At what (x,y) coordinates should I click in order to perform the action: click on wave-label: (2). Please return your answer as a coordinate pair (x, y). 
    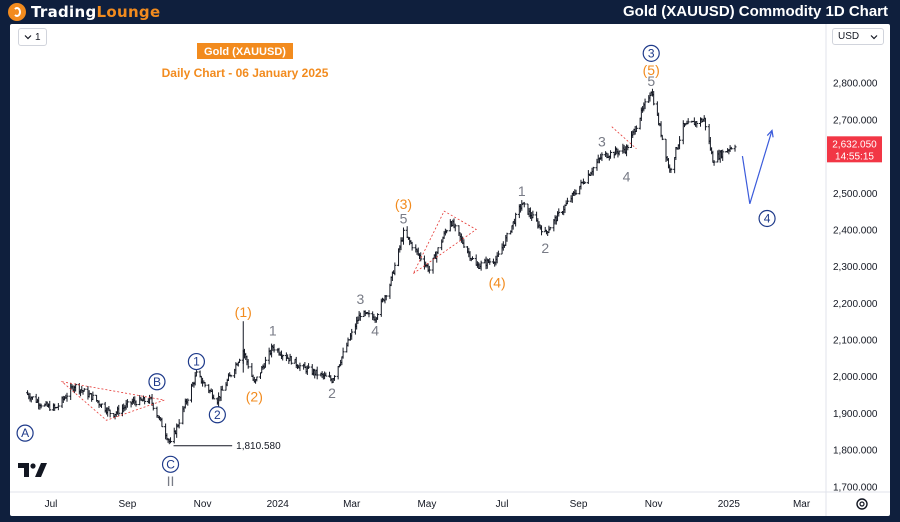
    Looking at the image, I should click on (254, 396).